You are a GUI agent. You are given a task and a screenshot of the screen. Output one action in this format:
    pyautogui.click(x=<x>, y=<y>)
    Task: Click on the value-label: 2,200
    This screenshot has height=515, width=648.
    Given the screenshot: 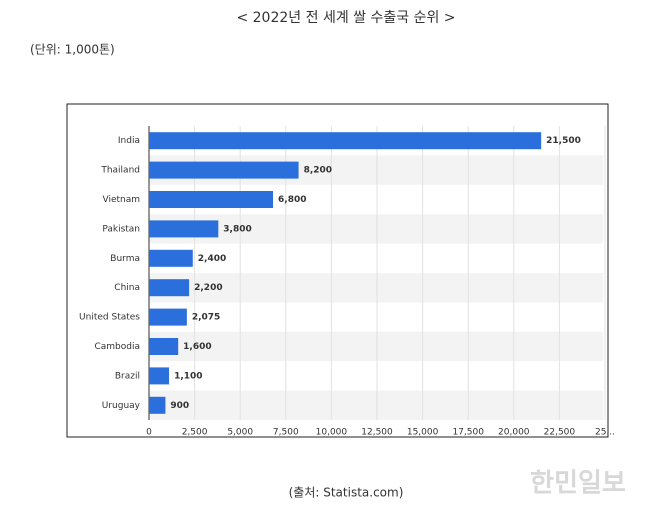 What is the action you would take?
    pyautogui.click(x=208, y=288)
    